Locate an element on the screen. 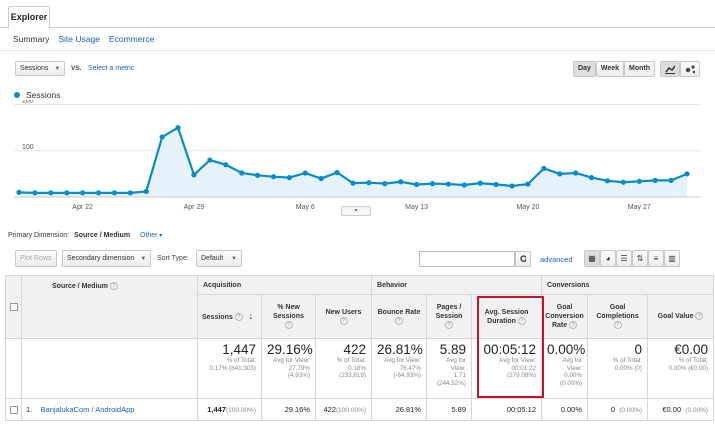 The width and height of the screenshot is (715, 426). goal-value-header: Goal Value ? is located at coordinates (681, 316).